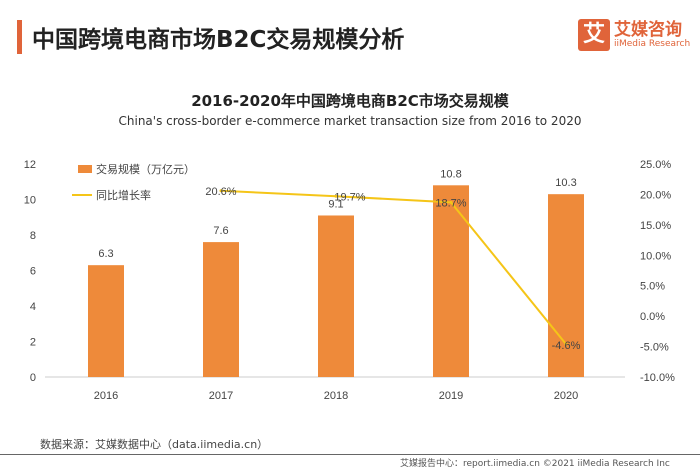 This screenshot has height=470, width=700. What do you see at coordinates (566, 396) in the screenshot?
I see `x-tick-label: 2020` at bounding box center [566, 396].